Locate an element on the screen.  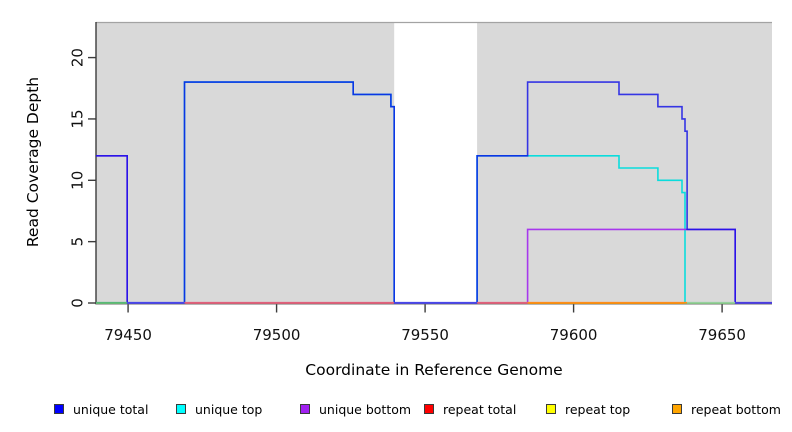
y-tick-label: 5 is located at coordinates (78, 242).